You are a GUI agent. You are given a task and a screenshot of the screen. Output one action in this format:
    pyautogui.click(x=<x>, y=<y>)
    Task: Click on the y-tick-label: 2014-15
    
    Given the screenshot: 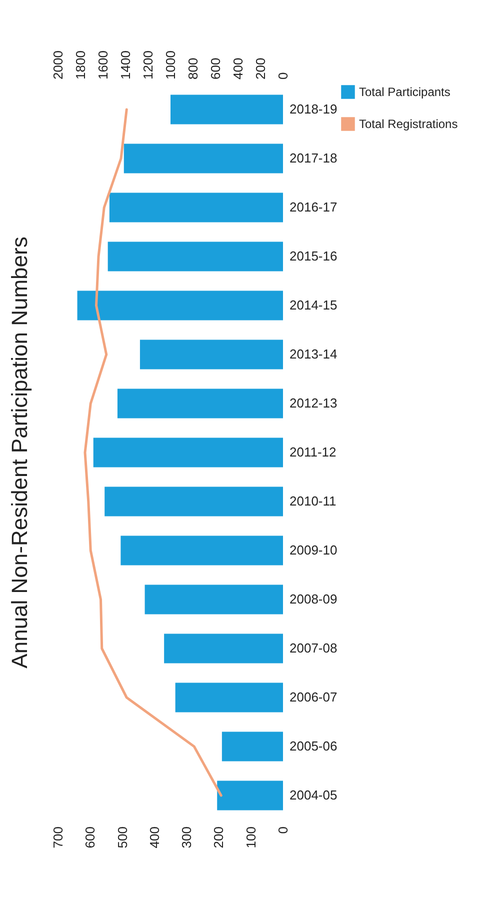 What is the action you would take?
    pyautogui.click(x=314, y=305)
    